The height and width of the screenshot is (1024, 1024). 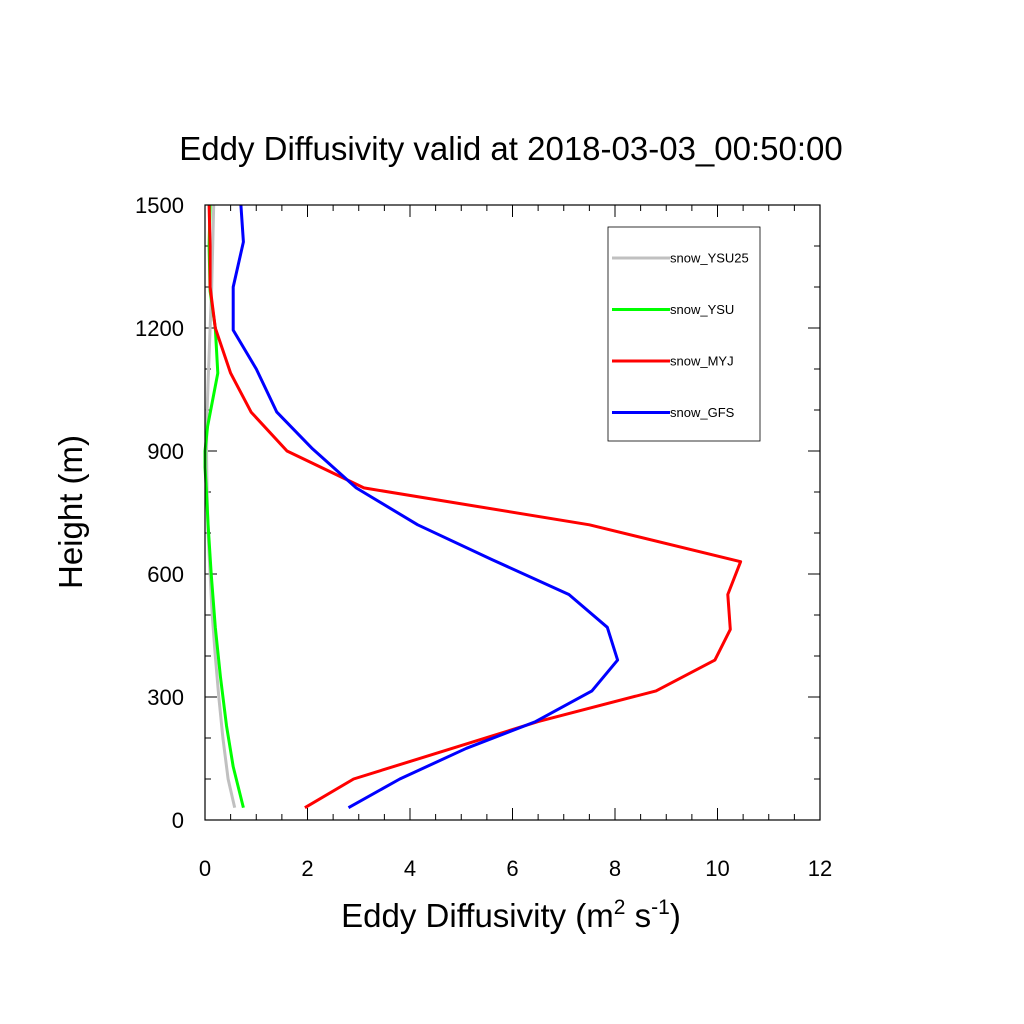 I want to click on x-axis-label: Eddy Diffusivity (m2 s-1), so click(x=511, y=915).